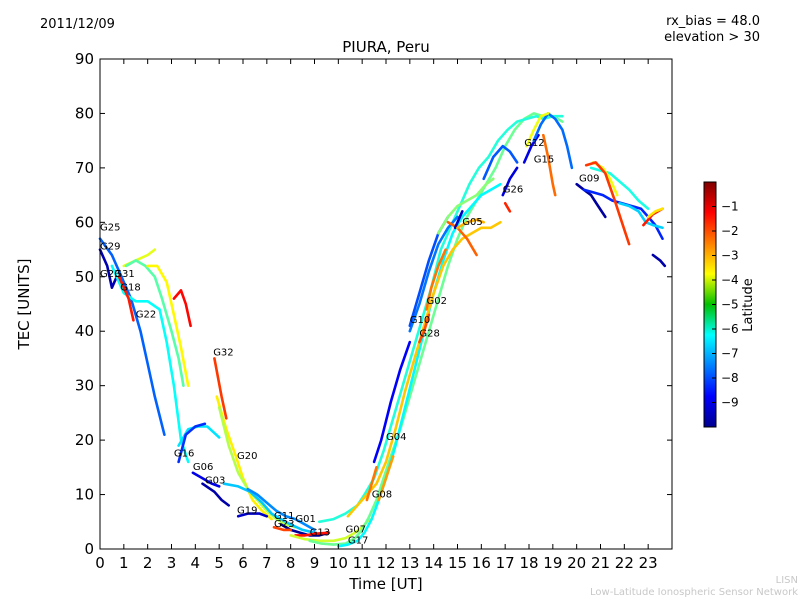  Describe the element at coordinates (730, 207) in the screenshot. I see `colorbar-tick-label: −1` at that location.